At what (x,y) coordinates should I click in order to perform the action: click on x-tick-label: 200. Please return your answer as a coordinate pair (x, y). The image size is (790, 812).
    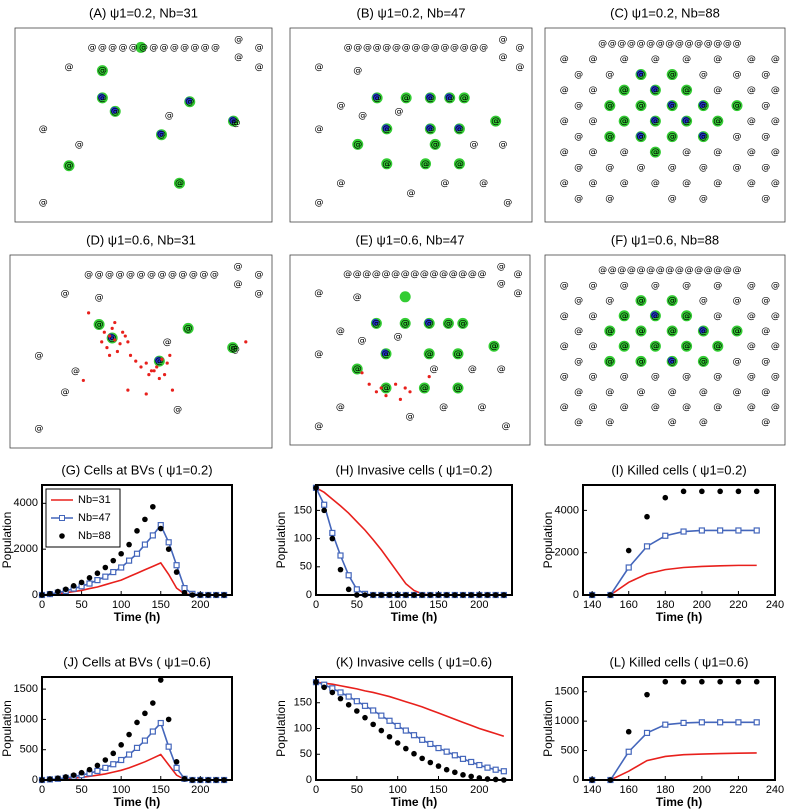
    Looking at the image, I should click on (479, 790).